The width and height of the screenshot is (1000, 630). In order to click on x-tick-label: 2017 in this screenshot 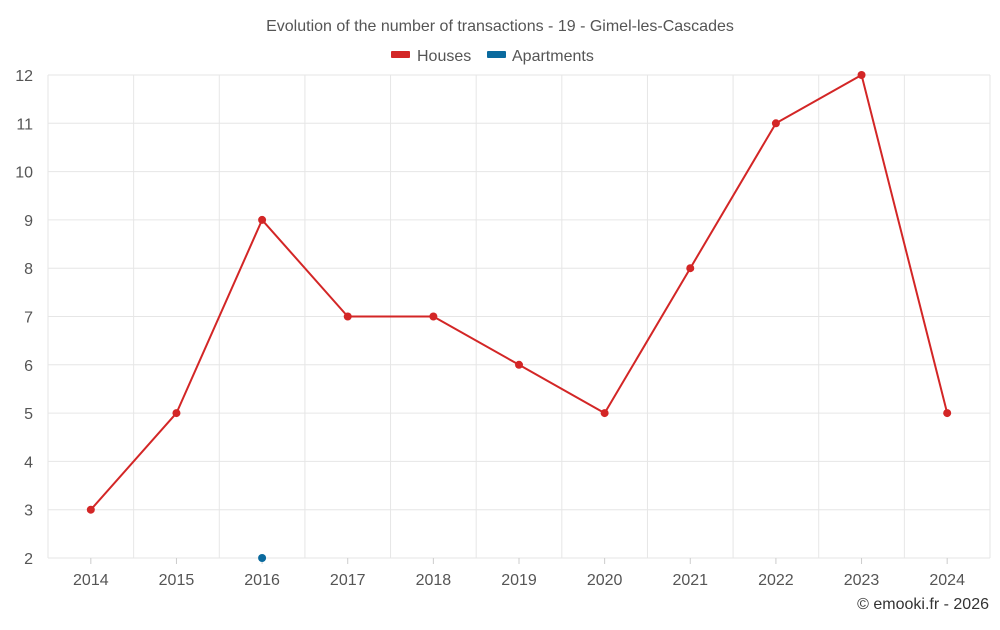, I will do `click(348, 580)`.